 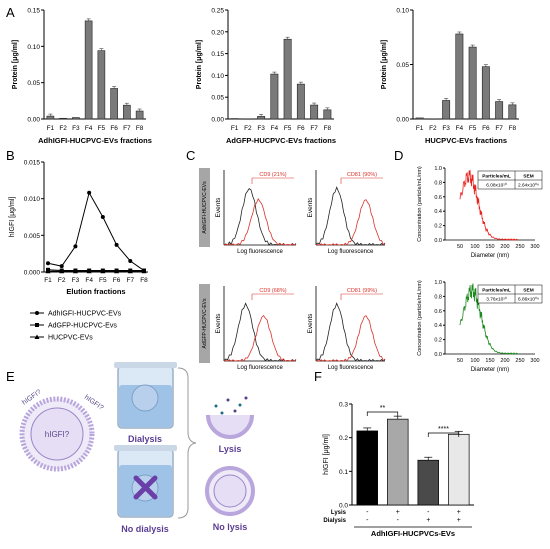 What do you see at coordinates (230, 491) in the screenshot?
I see `intact-vesicle-inner` at bounding box center [230, 491].